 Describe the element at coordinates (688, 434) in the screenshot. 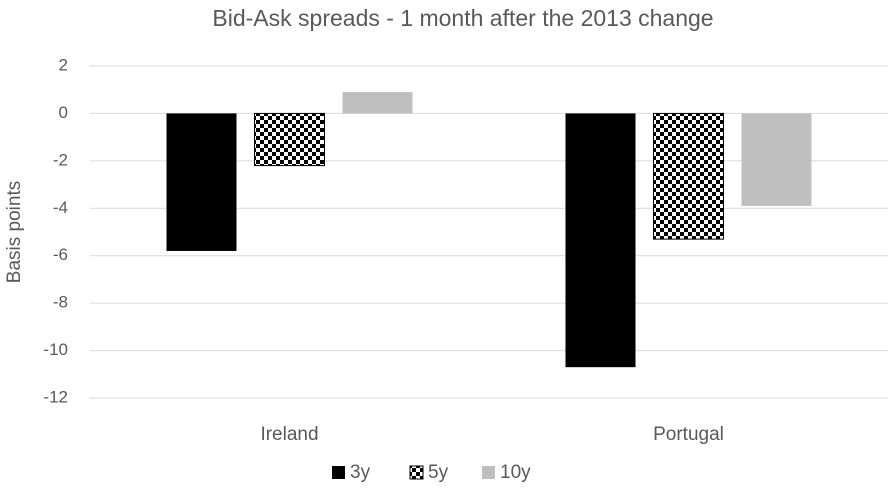

I see `x-tick-label: Portugal` at that location.